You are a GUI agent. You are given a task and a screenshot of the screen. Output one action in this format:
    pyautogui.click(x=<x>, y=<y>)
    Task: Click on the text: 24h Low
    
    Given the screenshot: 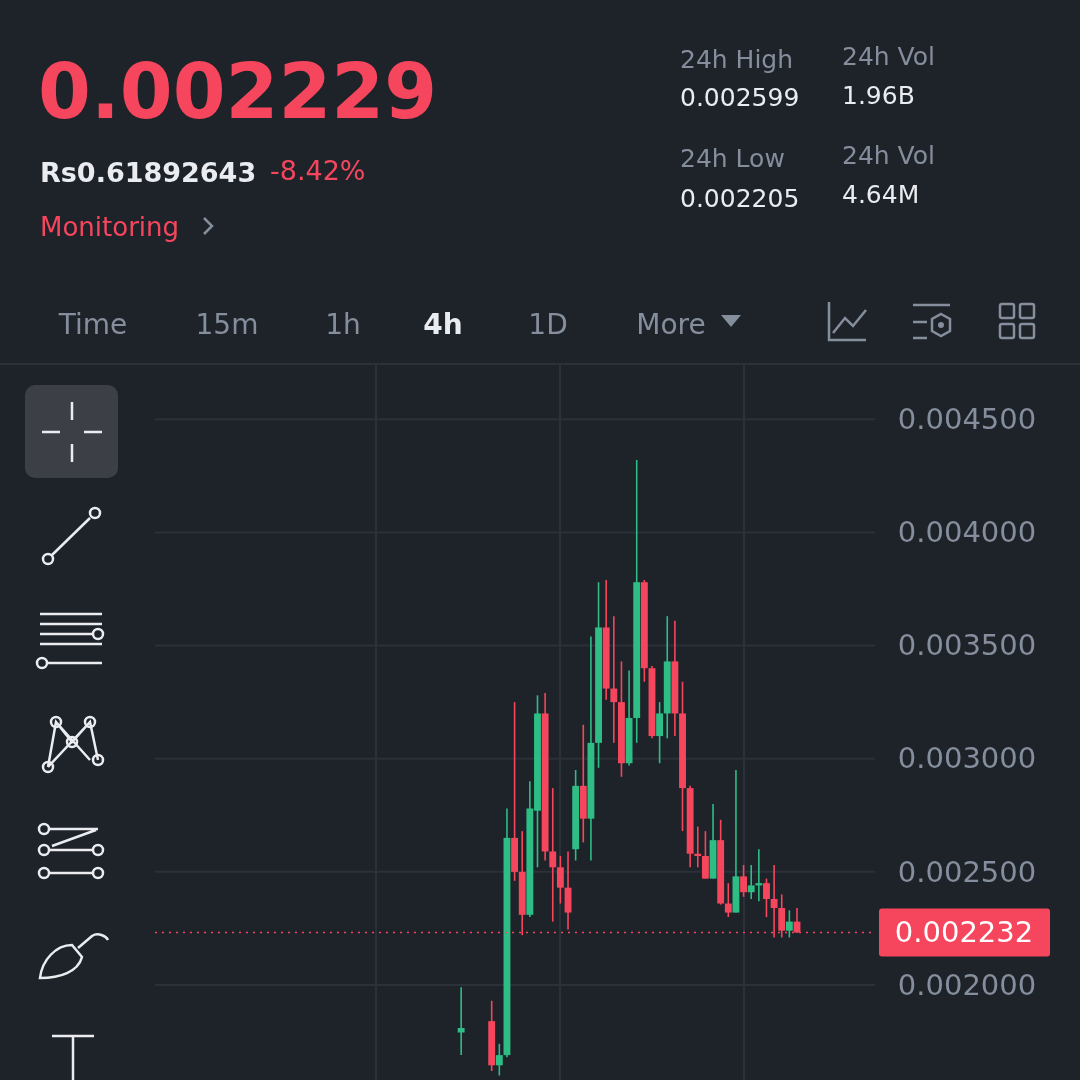 What is the action you would take?
    pyautogui.click(x=732, y=158)
    